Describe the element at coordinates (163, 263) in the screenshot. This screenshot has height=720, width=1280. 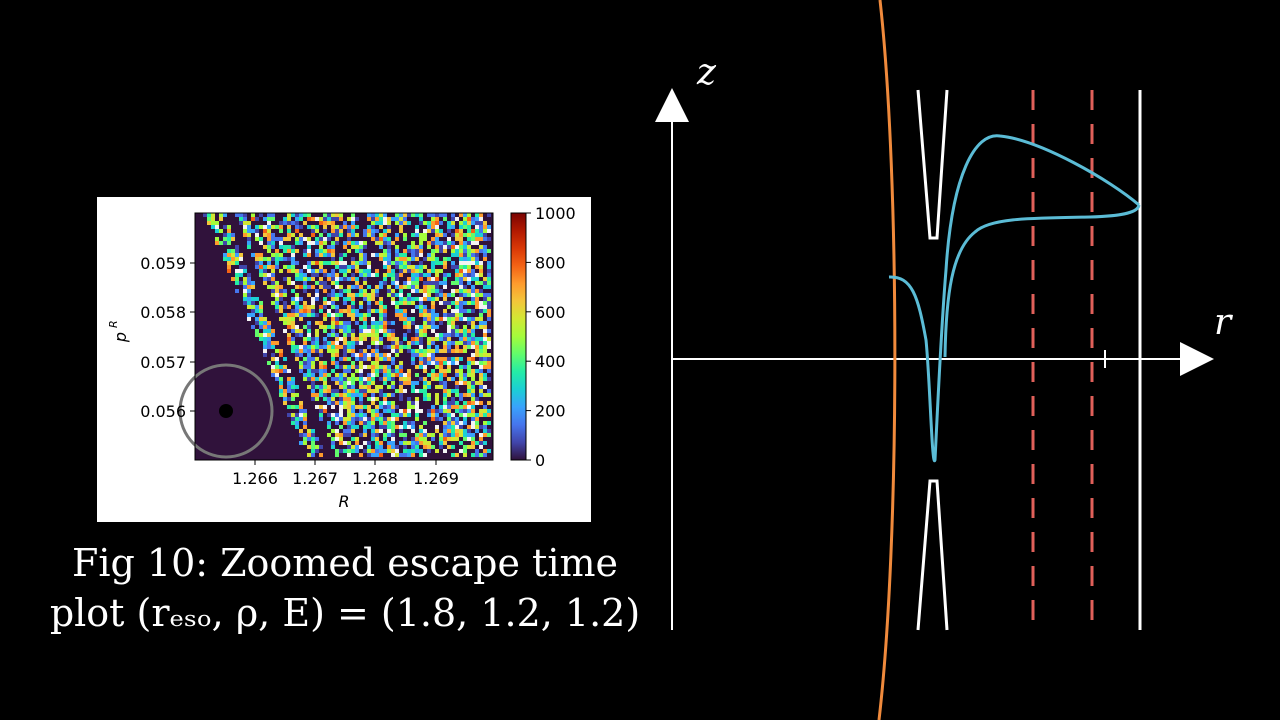
I see `y-tick-label: 0.059` at that location.